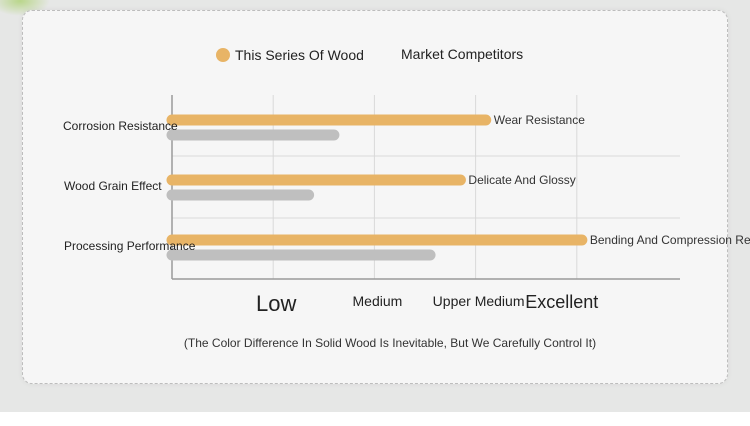 The width and height of the screenshot is (750, 426). I want to click on legend-swatch-series, so click(223, 55).